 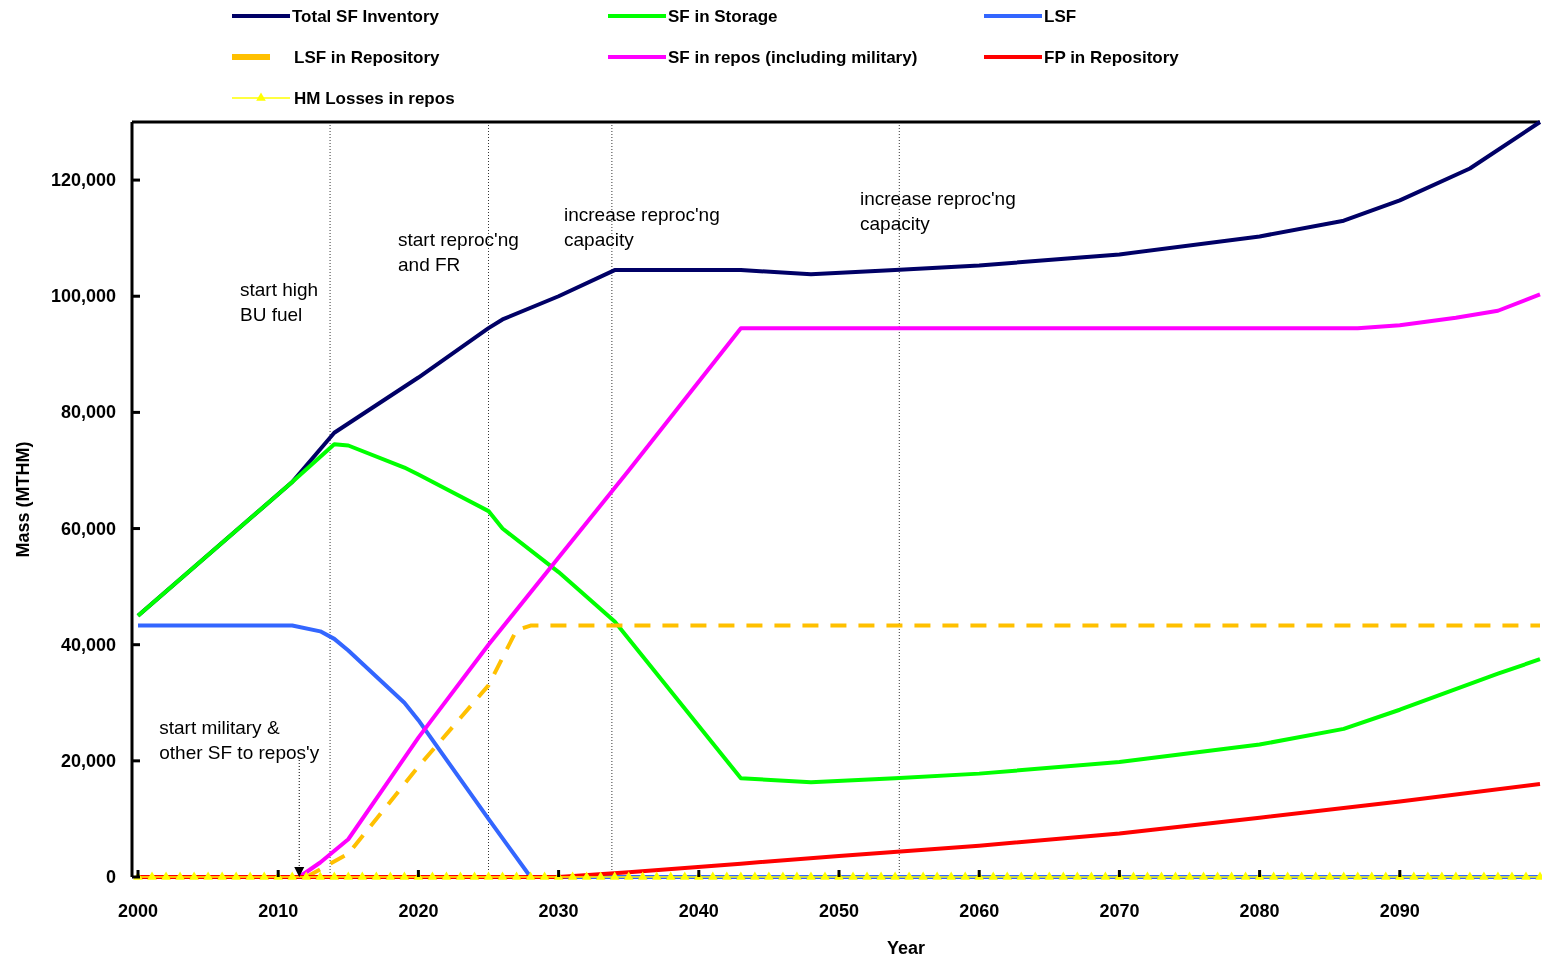 What do you see at coordinates (374, 98) in the screenshot?
I see `legend-label: HM Losses in repos` at bounding box center [374, 98].